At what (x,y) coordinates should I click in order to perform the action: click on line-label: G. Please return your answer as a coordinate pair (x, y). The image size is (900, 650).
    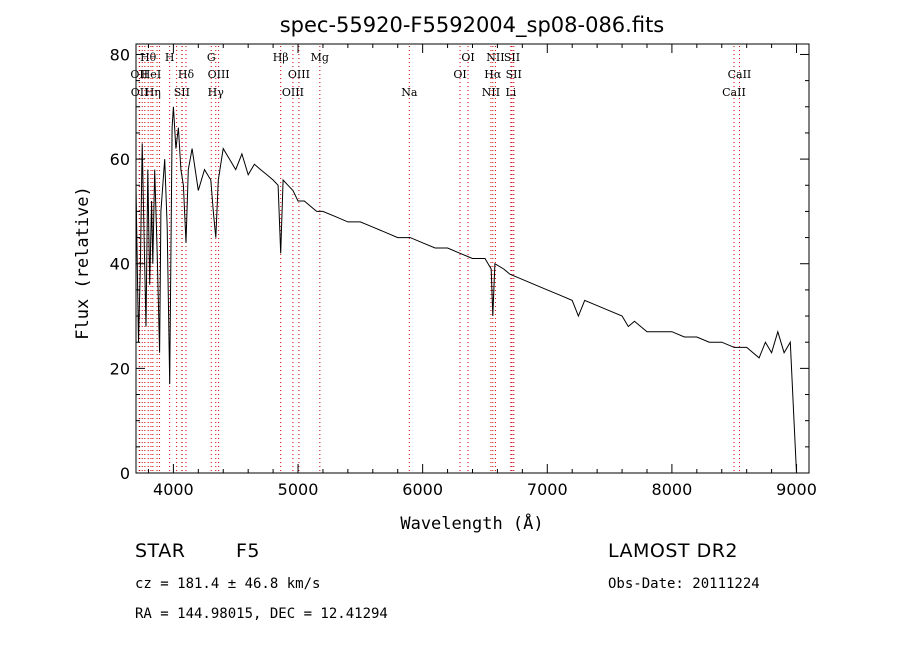
    Looking at the image, I should click on (211, 57).